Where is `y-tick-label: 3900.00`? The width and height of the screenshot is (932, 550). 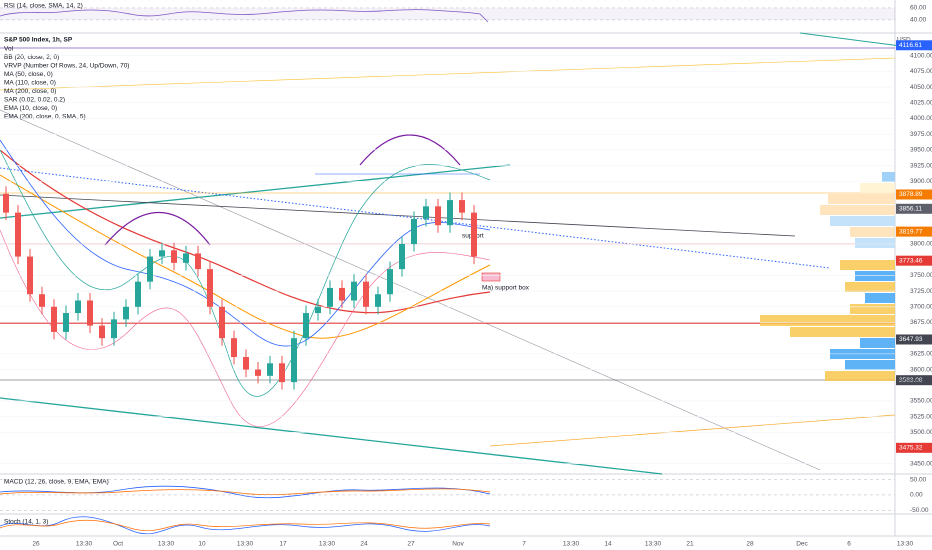
y-tick-label: 3900.00 is located at coordinates (921, 181).